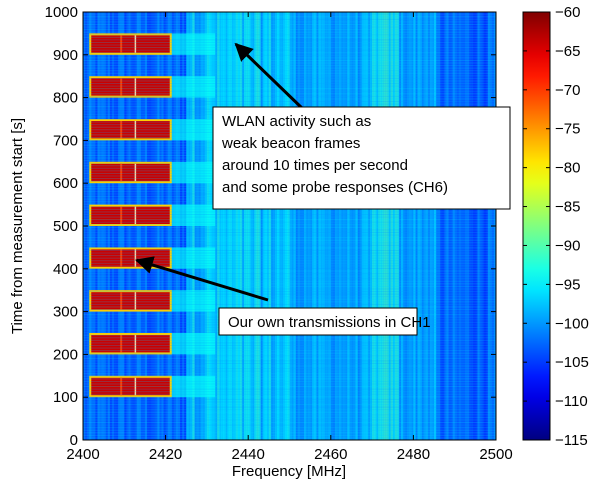  What do you see at coordinates (289, 471) in the screenshot?
I see `x-axis-label: Frequency [MHz]` at bounding box center [289, 471].